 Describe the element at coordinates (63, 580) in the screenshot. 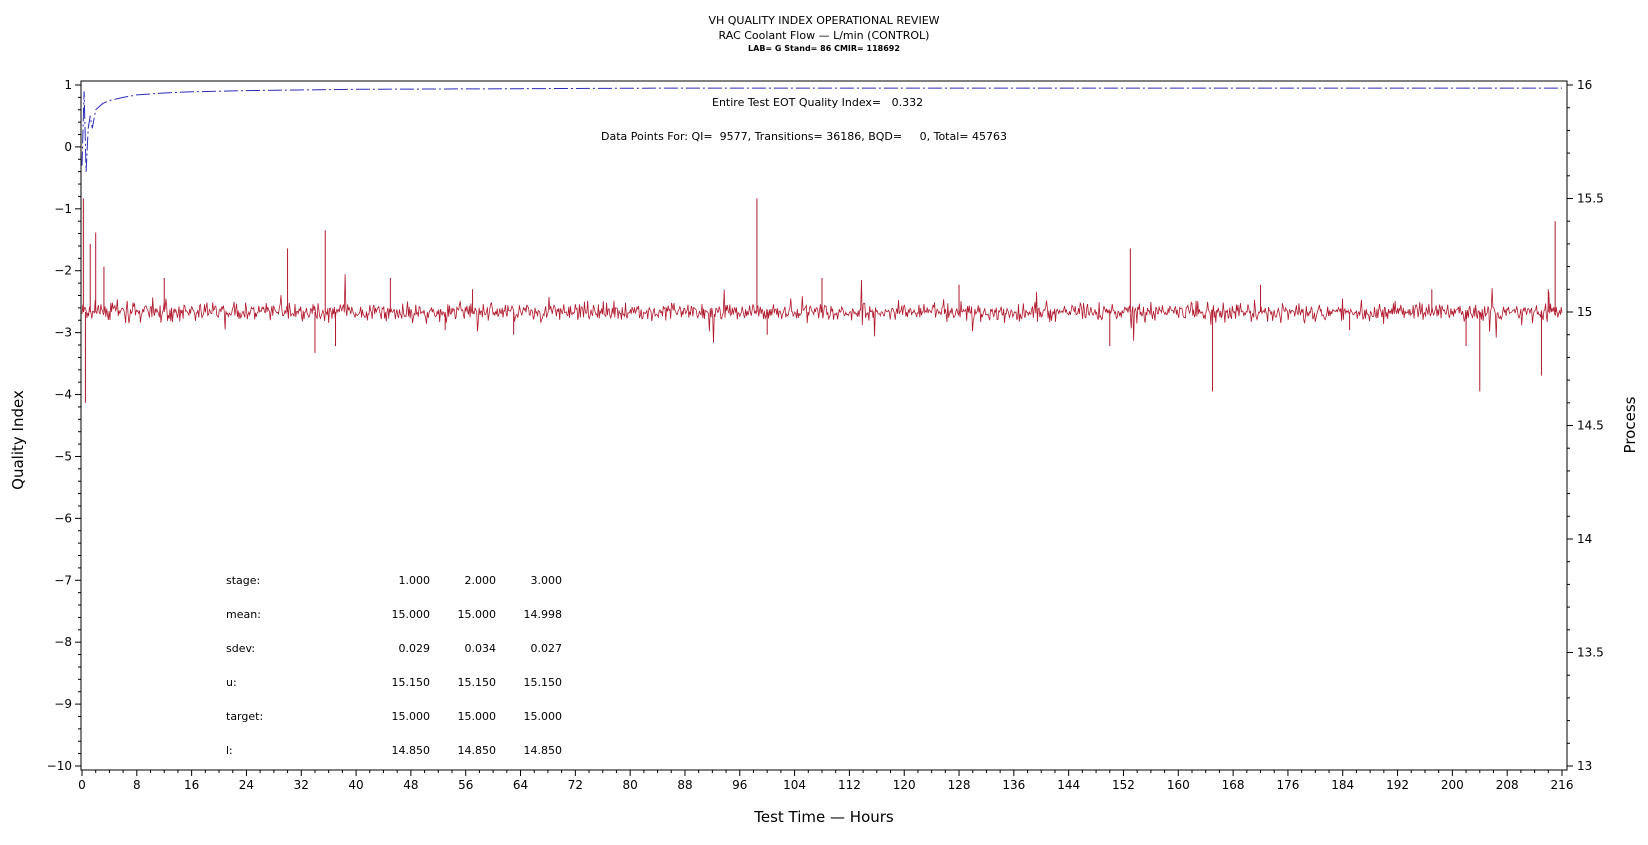

I see `y-left-tick-label: −7` at that location.